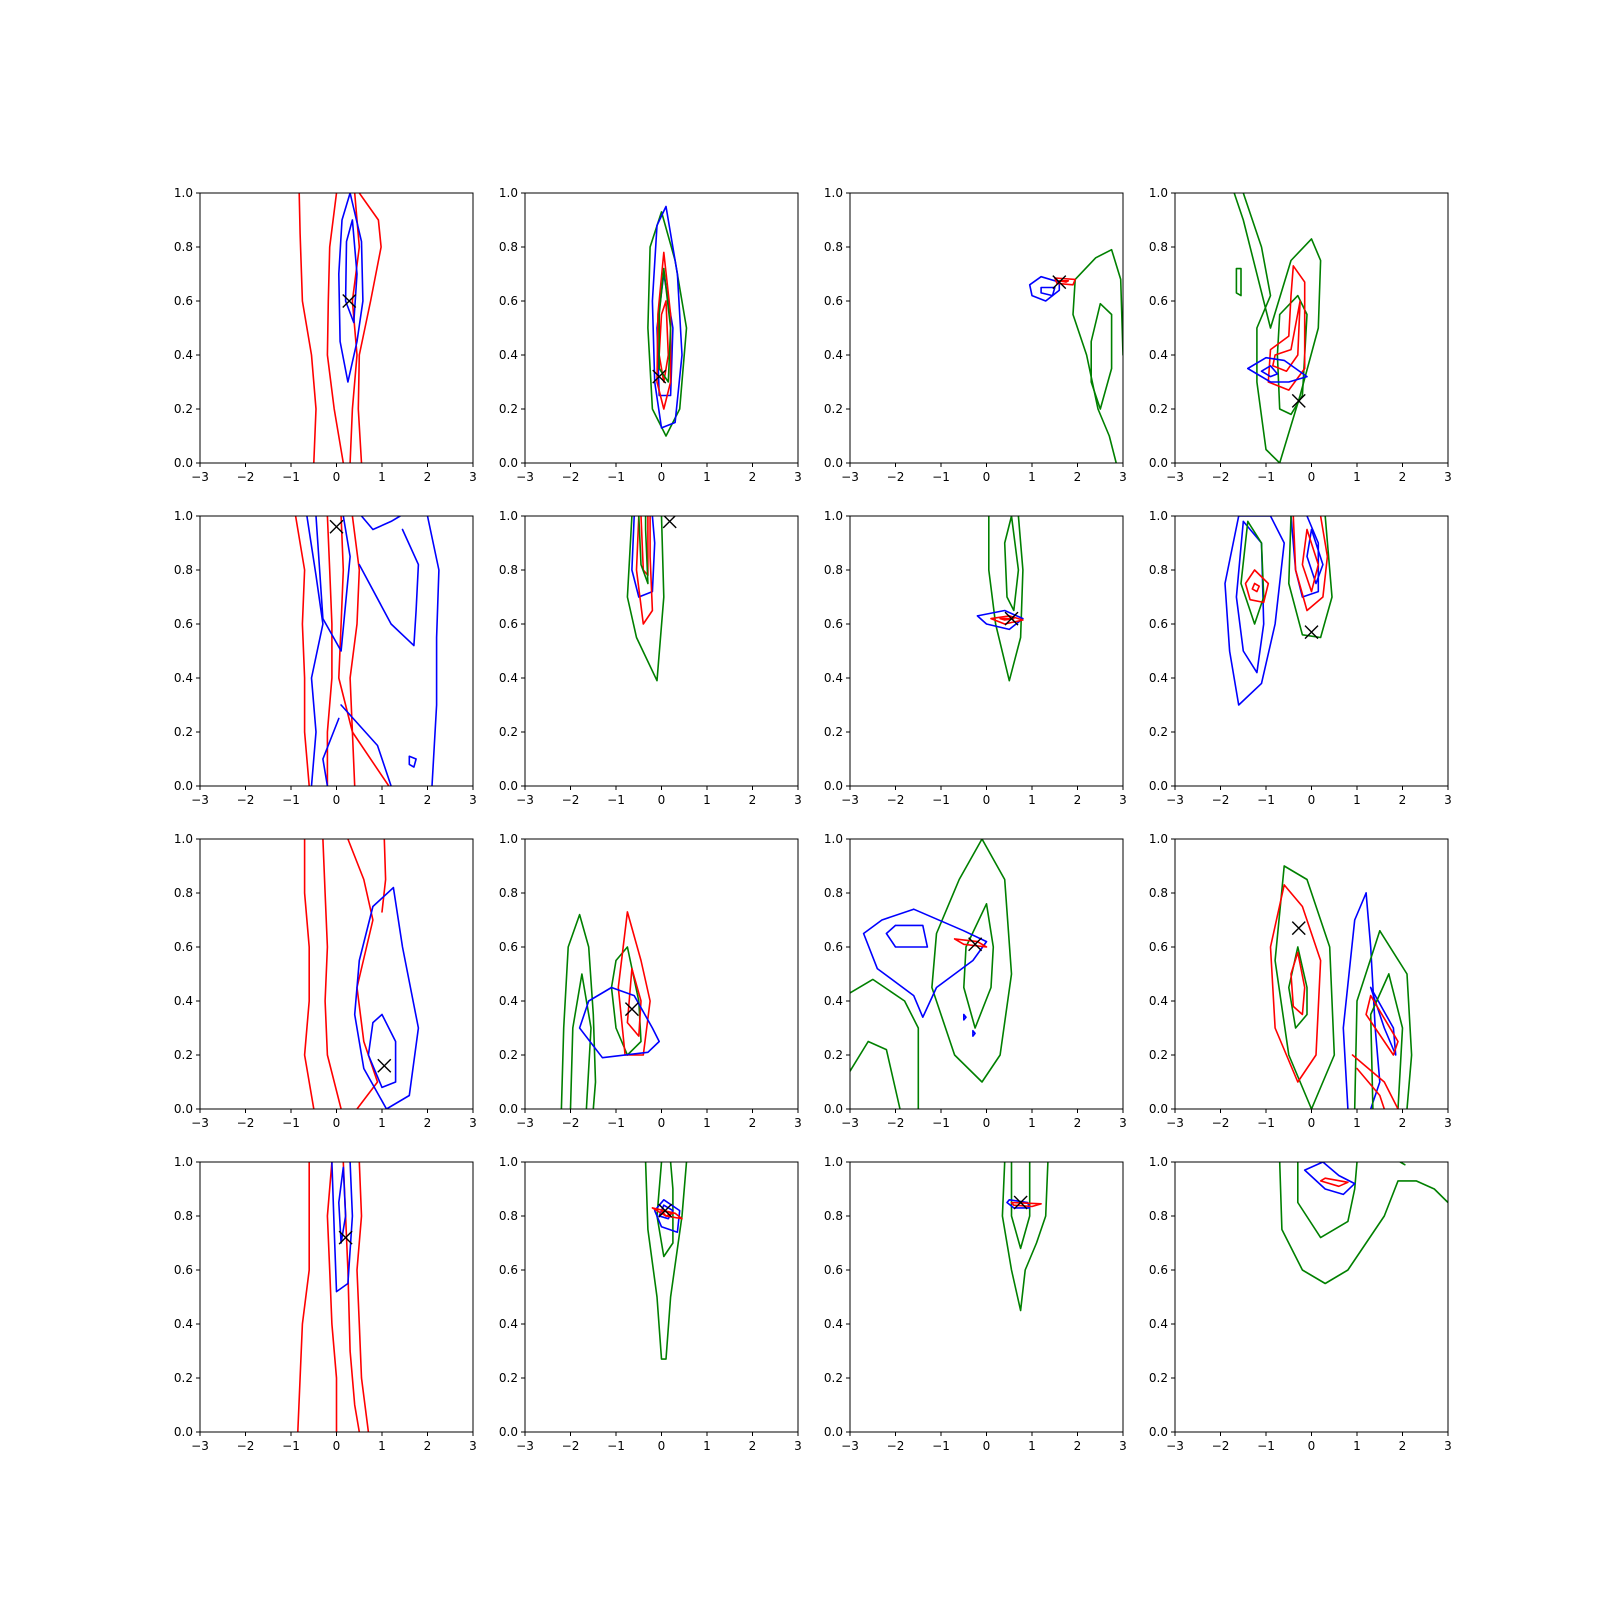 The image size is (1600, 1600). I want to click on subplot-16: −3 −2 −1 0 1 2 3 0.0 0.2 0.4 0.6 0.8 1.0, so click(1300, 1304).